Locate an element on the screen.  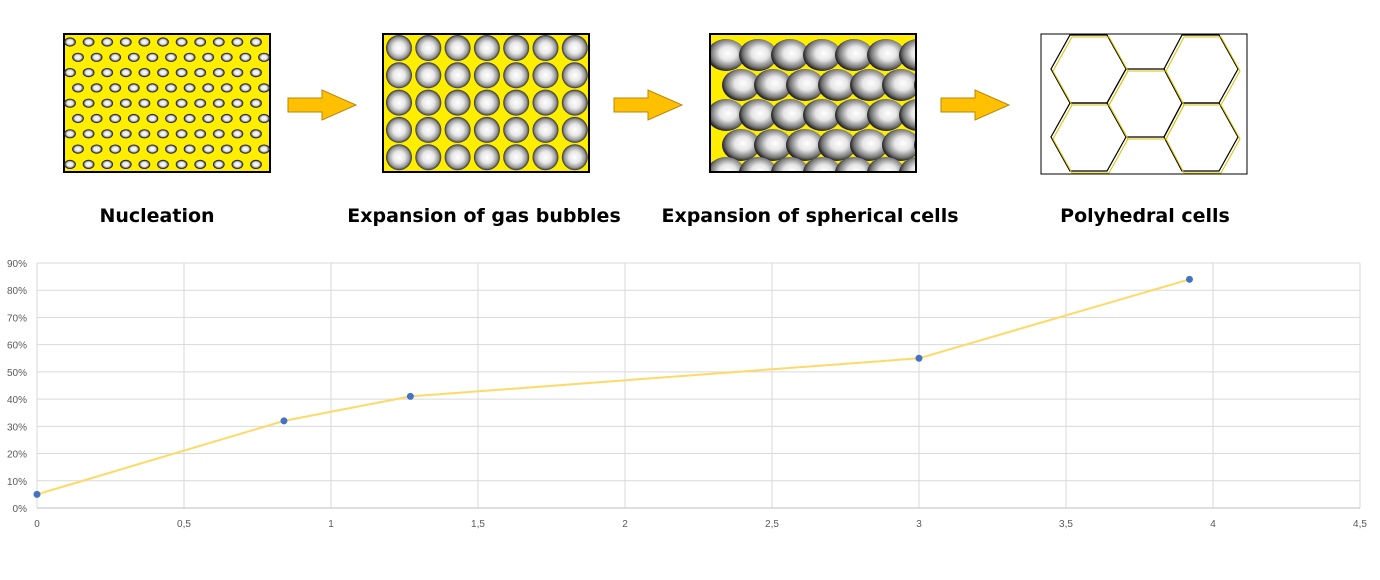
y-tick-label: 0% is located at coordinates (20, 509).